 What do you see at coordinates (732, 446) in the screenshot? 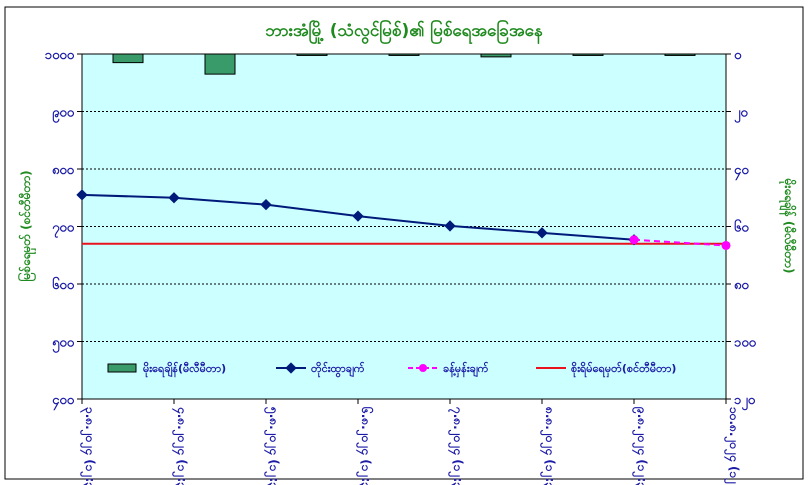
I see `x-tick-label: ၁၀.၈.၂၀၂၄ (၁၂:၃၀)` at bounding box center [732, 446].